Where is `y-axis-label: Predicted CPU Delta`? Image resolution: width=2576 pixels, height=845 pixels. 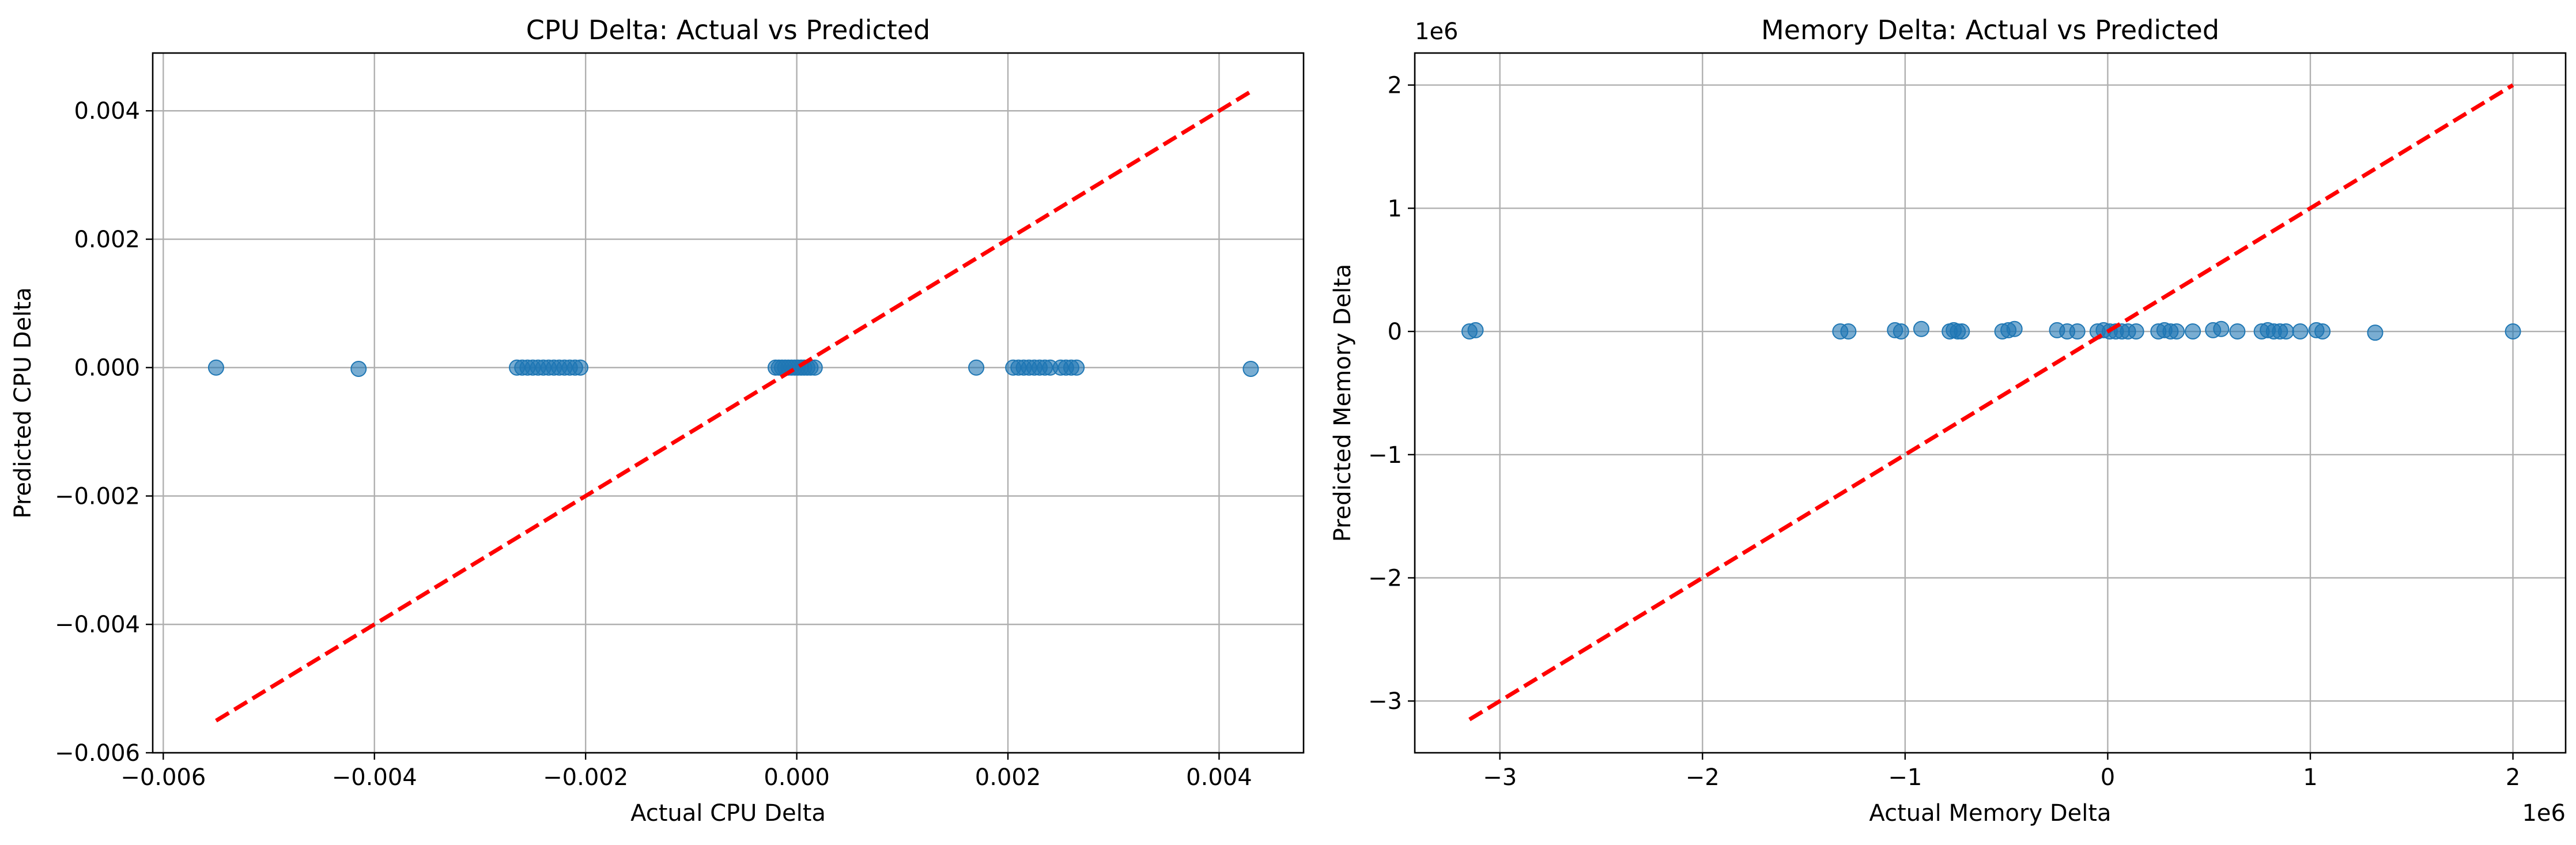
y-axis-label: Predicted CPU Delta is located at coordinates (23, 403).